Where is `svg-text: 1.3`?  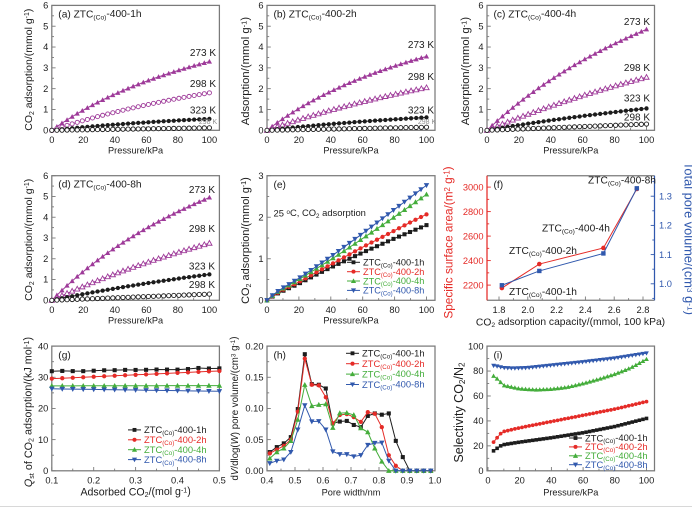 svg-text: 1.3 is located at coordinates (665, 196).